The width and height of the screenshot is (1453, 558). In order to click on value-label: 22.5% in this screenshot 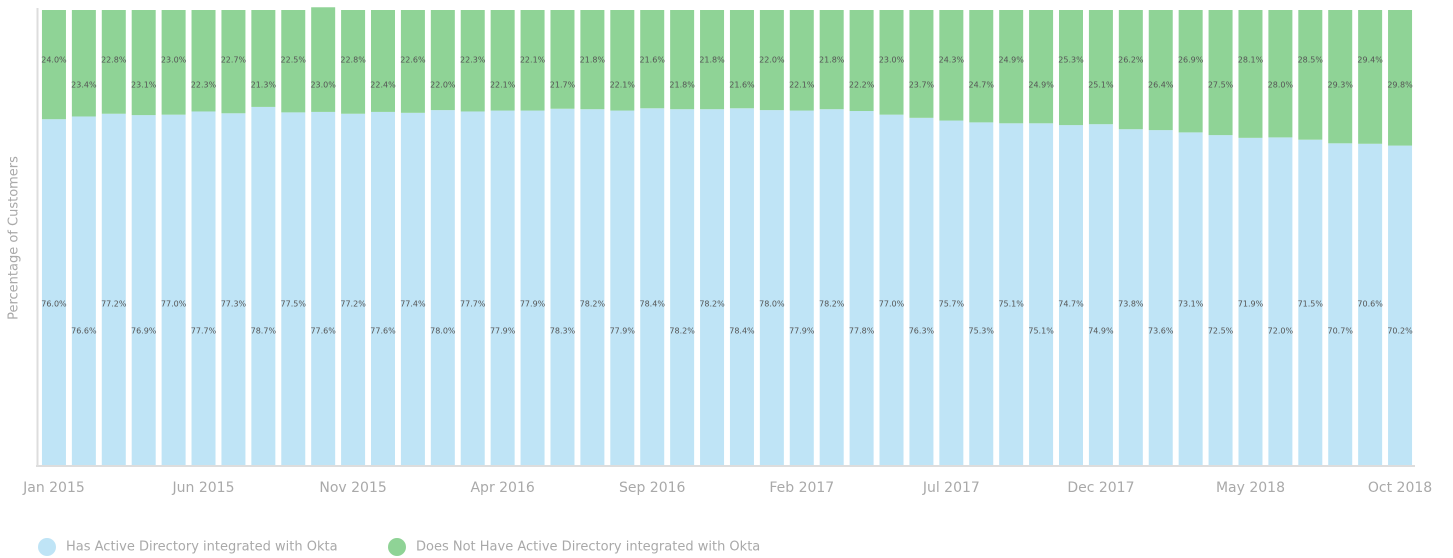, I will do `click(294, 60)`.